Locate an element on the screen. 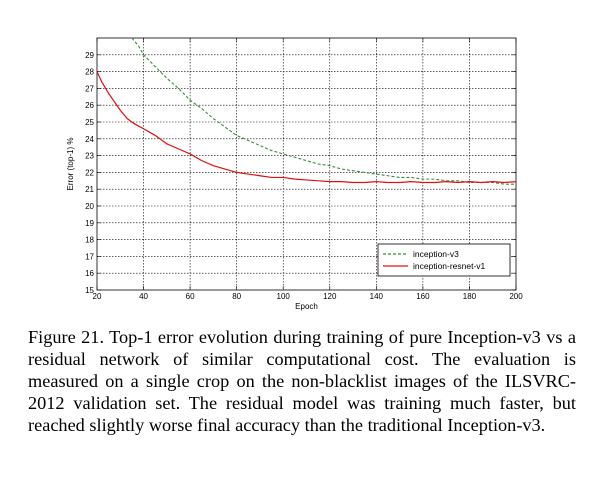 The width and height of the screenshot is (593, 490). y-tick-label: 23 is located at coordinates (89, 156).